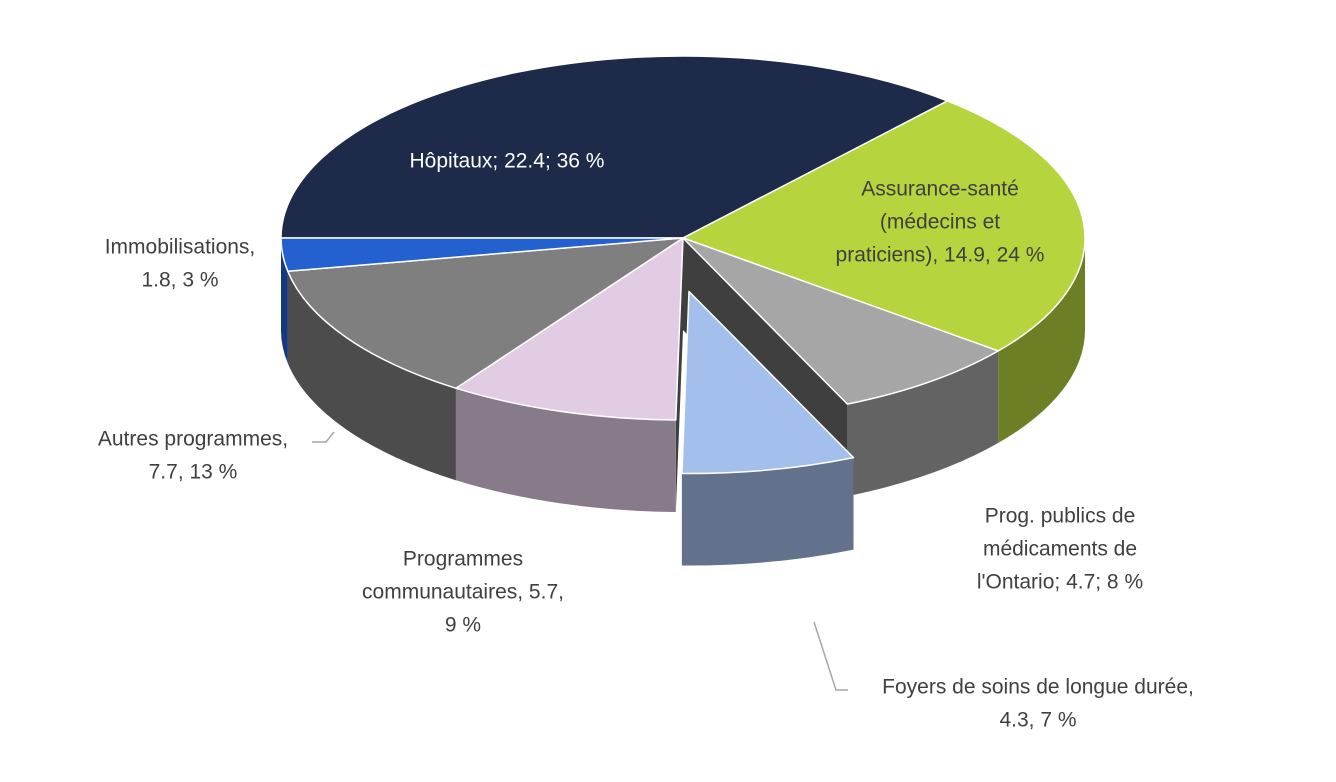 The height and width of the screenshot is (782, 1336). I want to click on data-label: Hôpitaux; 22.4; 36 %, so click(507, 161).